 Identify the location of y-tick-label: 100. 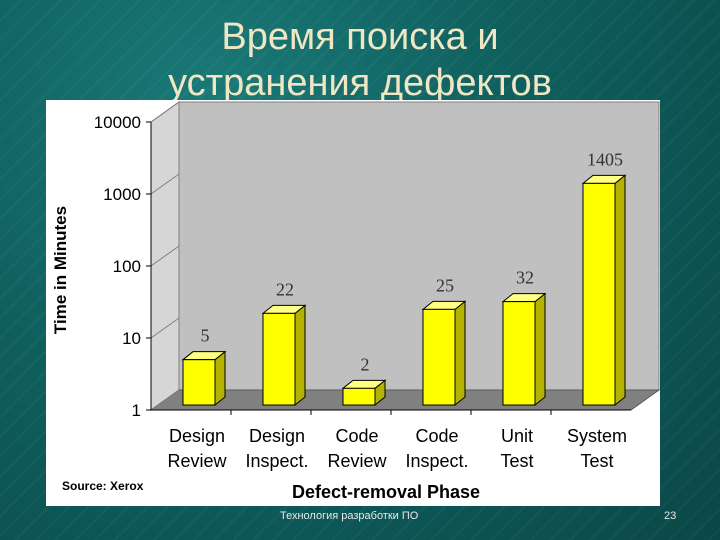
(127, 266).